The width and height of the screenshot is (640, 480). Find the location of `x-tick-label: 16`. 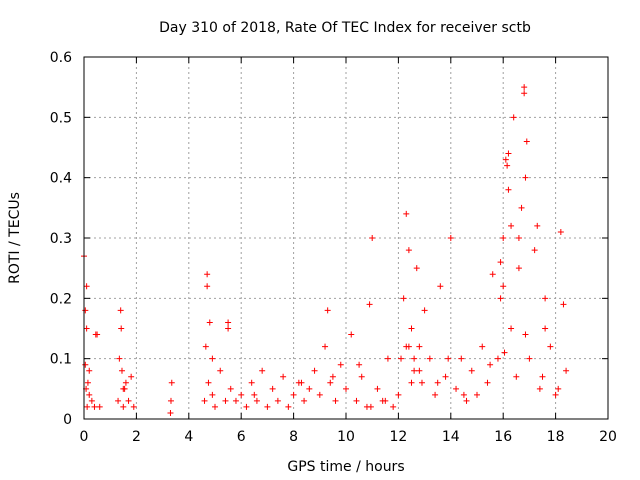

x-tick-label: 16 is located at coordinates (503, 437).